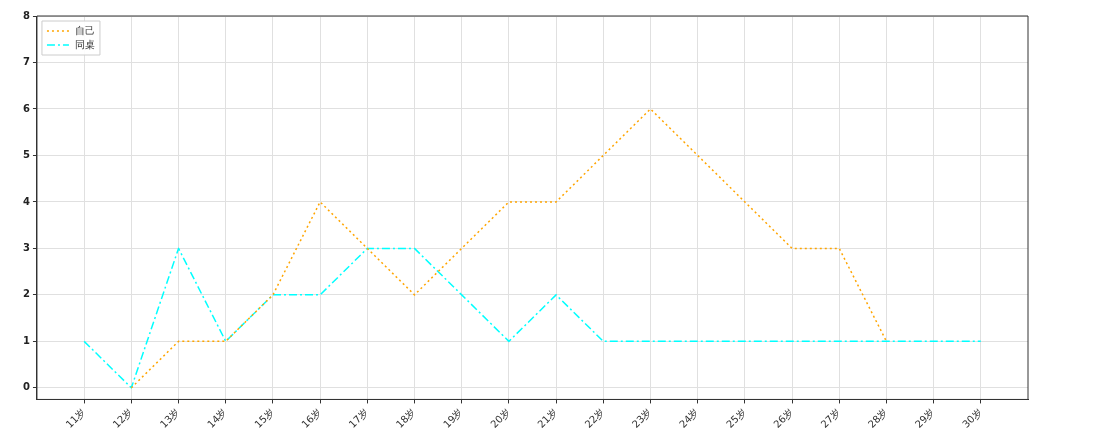  What do you see at coordinates (405, 418) in the screenshot?
I see `x-tick-label: 18岁` at bounding box center [405, 418].